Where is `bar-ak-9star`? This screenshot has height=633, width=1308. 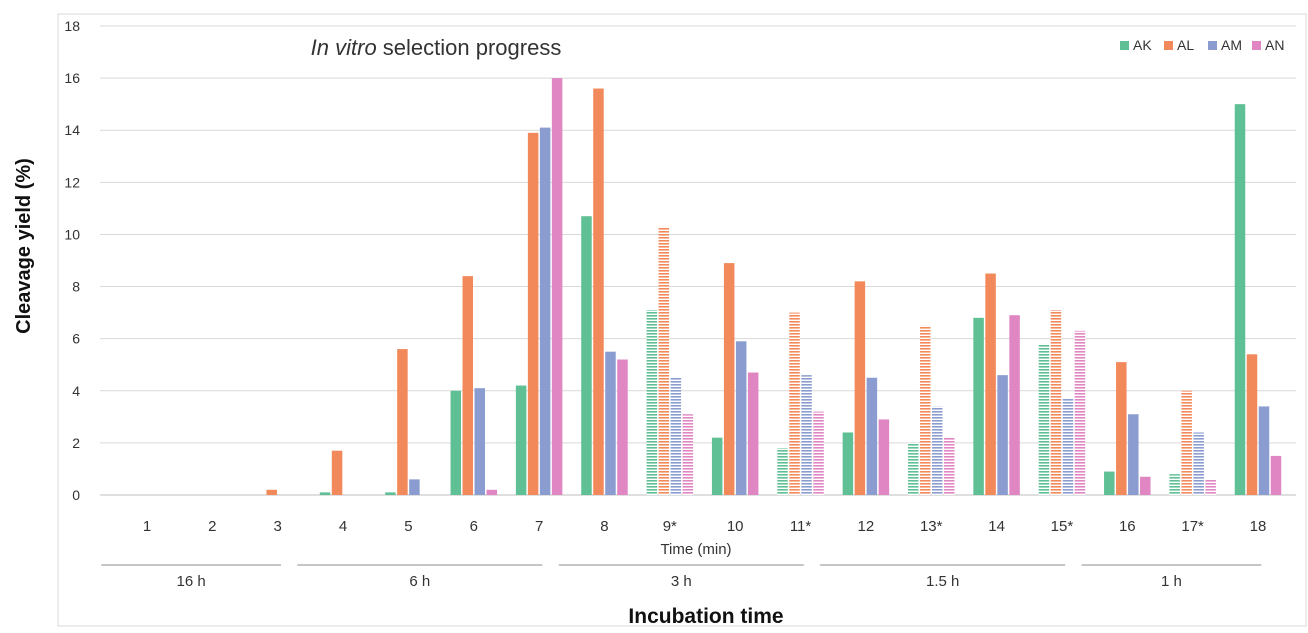 bar-ak-9star is located at coordinates (652, 402).